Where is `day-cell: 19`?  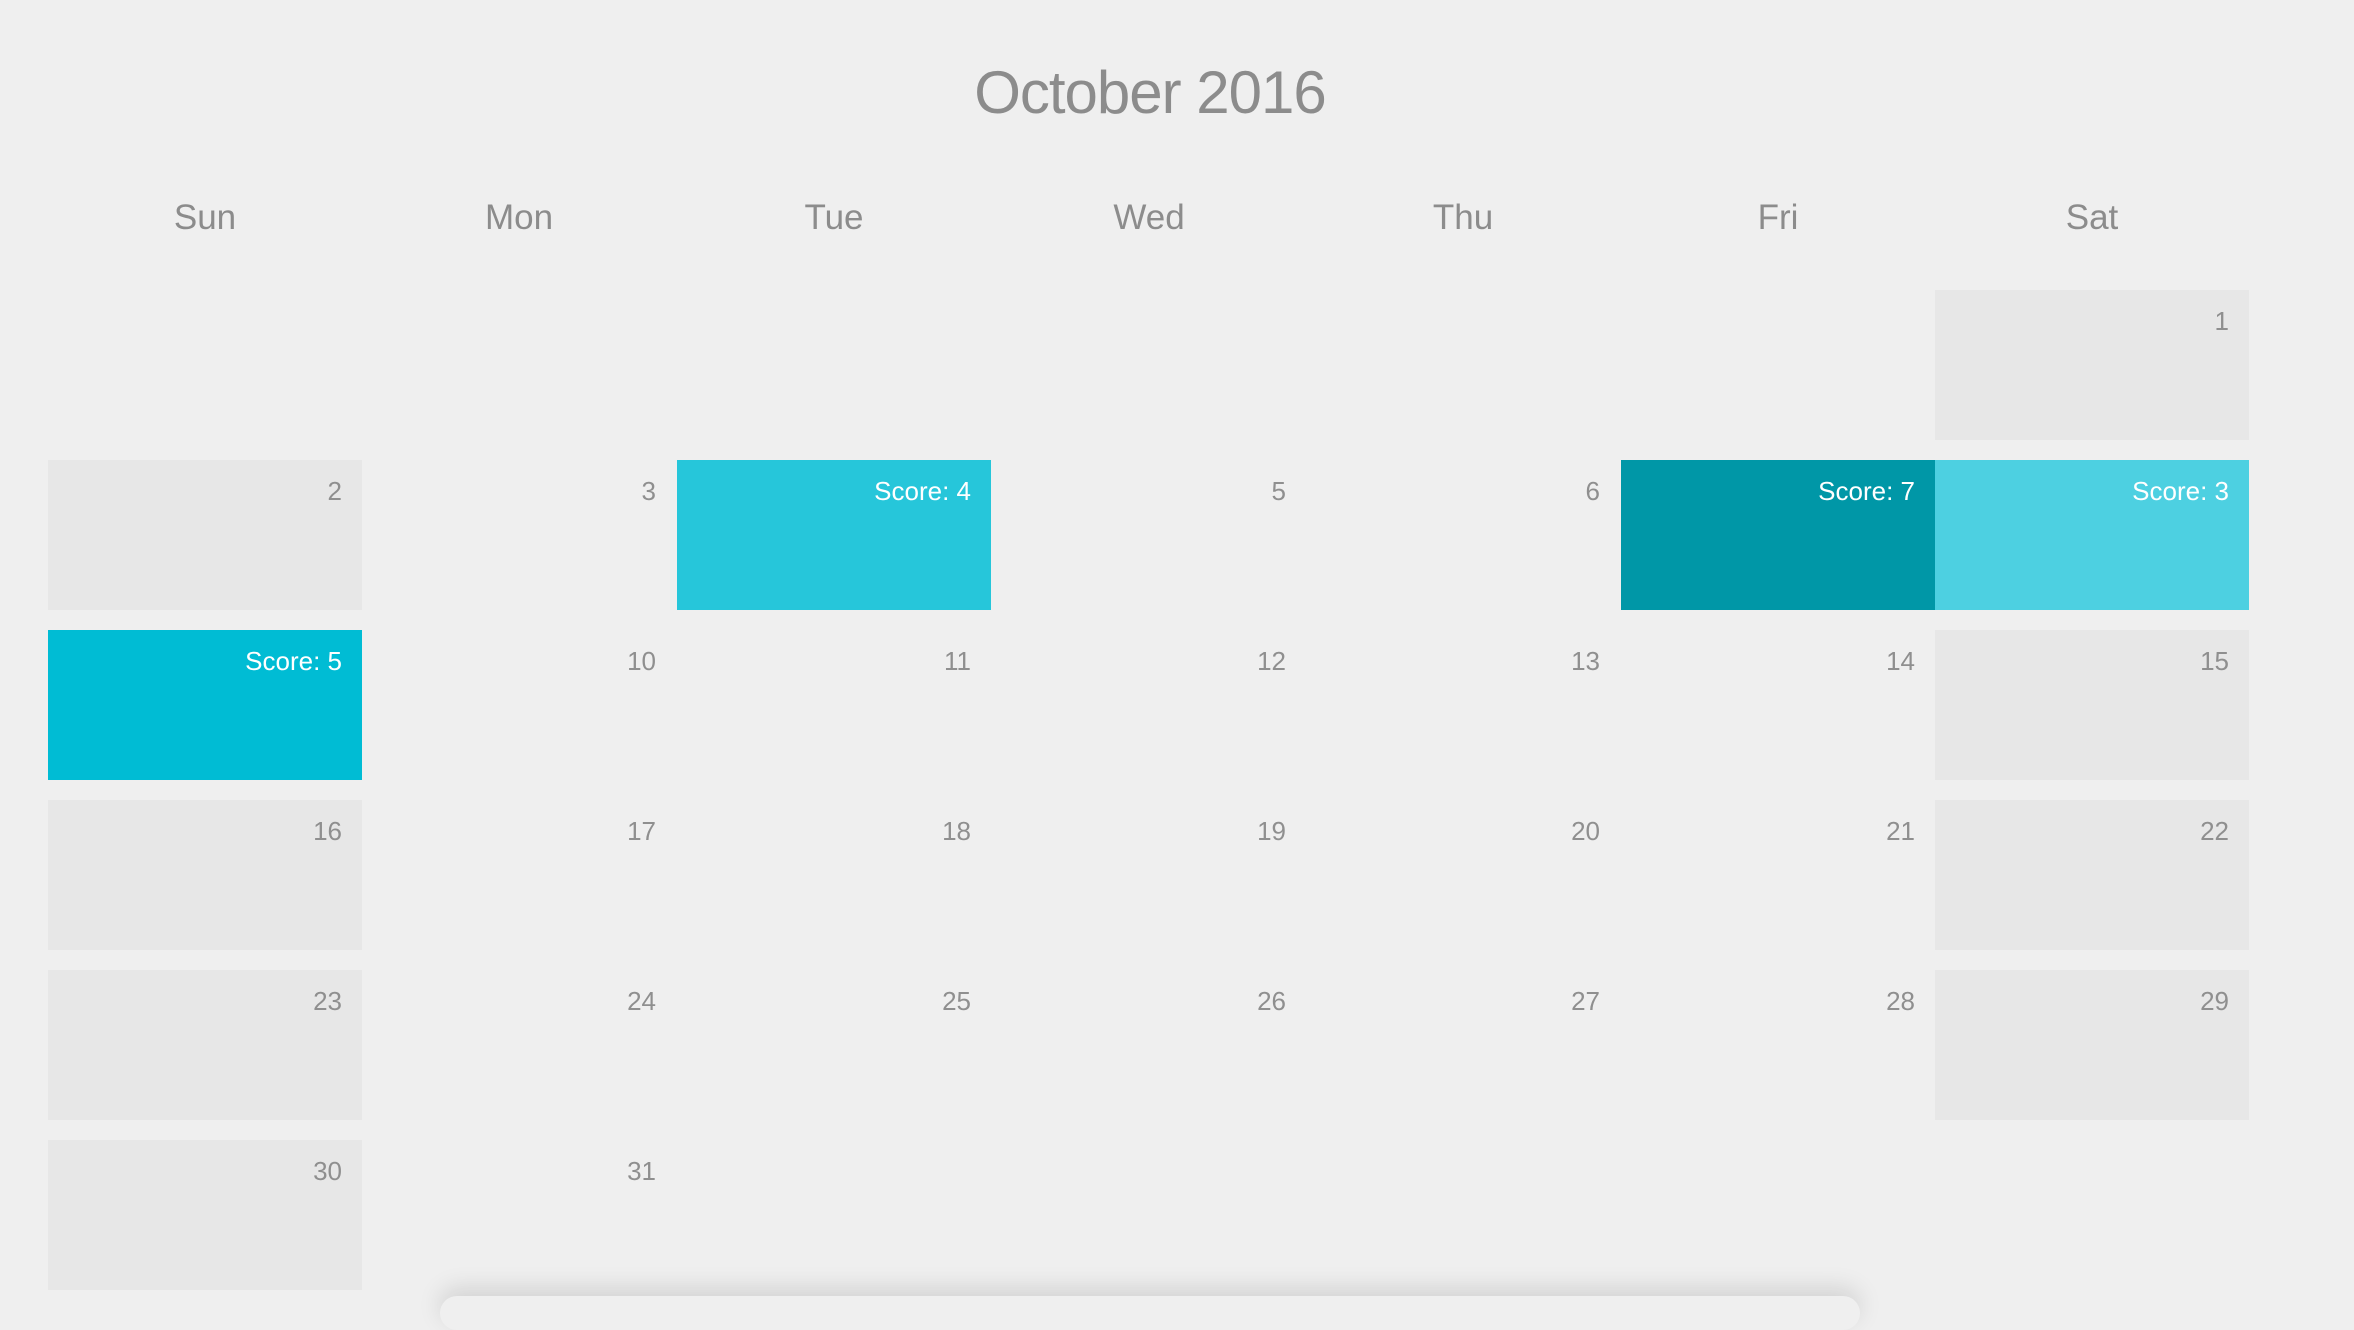 day-cell: 19 is located at coordinates (1149, 875).